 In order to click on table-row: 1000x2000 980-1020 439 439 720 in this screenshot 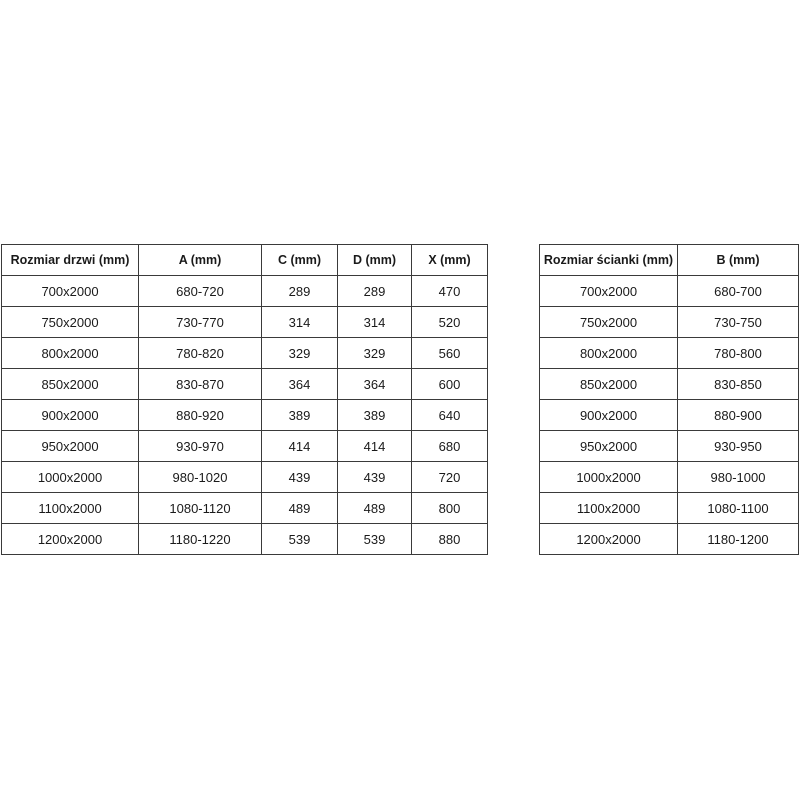, I will do `click(244, 477)`.